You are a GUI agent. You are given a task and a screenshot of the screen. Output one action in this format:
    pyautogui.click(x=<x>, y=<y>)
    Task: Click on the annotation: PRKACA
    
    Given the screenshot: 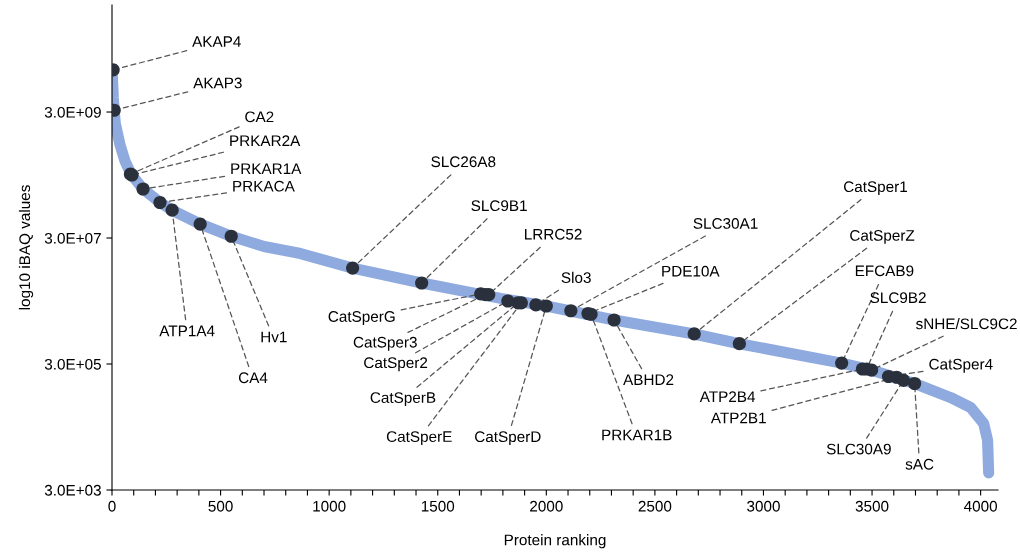 What is the action you would take?
    pyautogui.click(x=264, y=186)
    